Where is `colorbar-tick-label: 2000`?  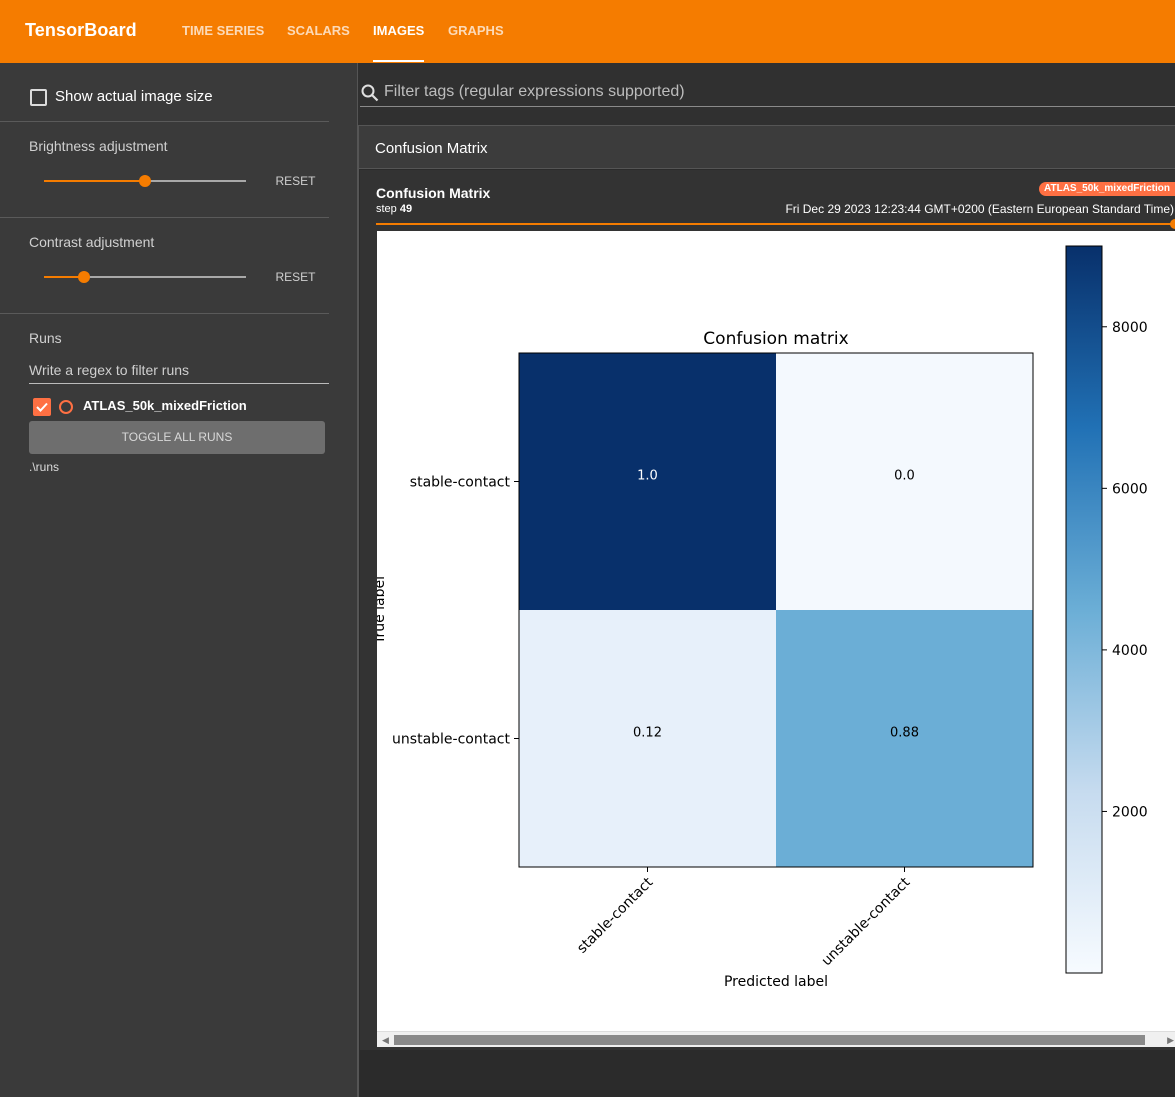
colorbar-tick-label: 2000 is located at coordinates (1130, 812).